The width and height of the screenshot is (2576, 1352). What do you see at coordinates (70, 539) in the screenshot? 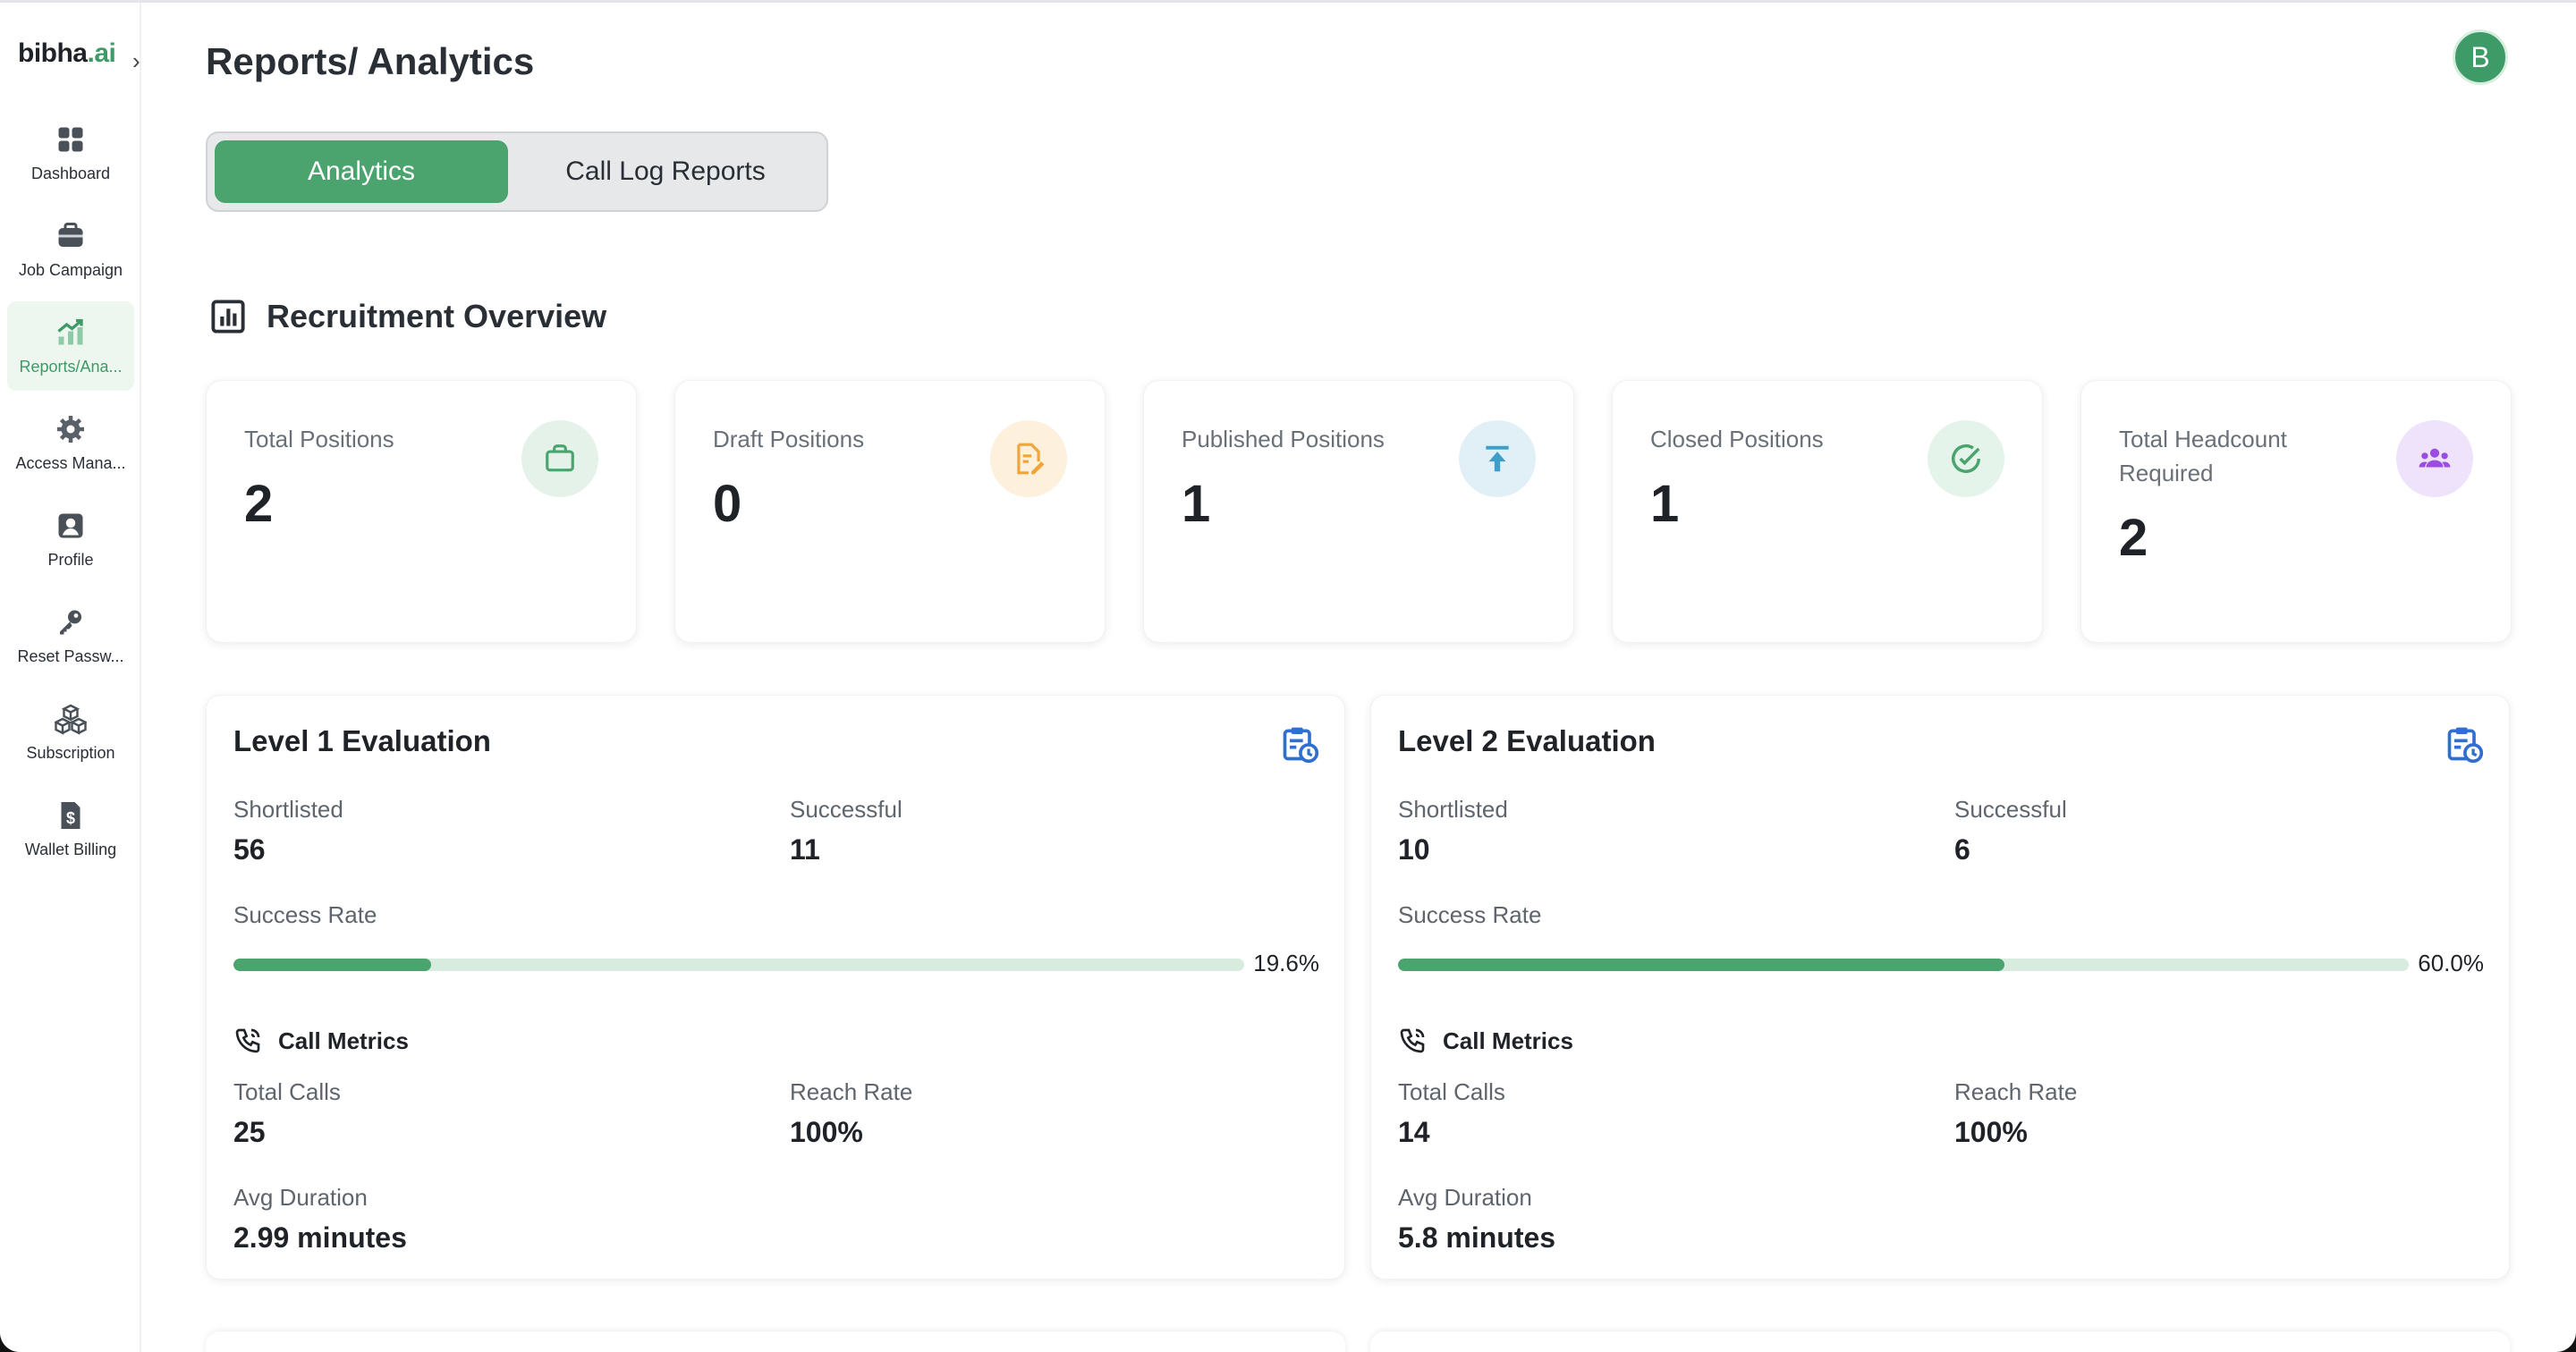
I see `sidebar-item-profile: Profile` at bounding box center [70, 539].